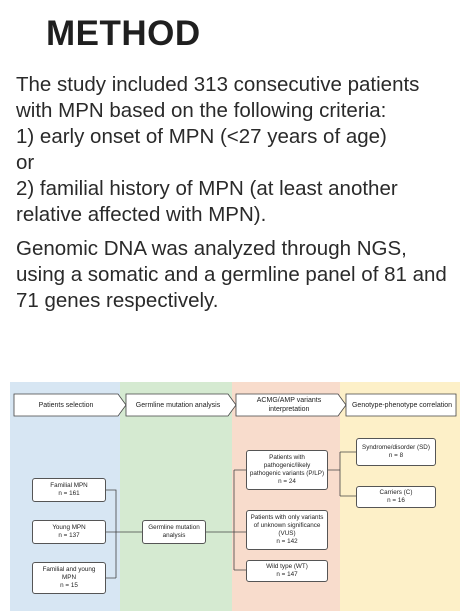  Describe the element at coordinates (25, 162) in the screenshot. I see `or-text: or` at that location.